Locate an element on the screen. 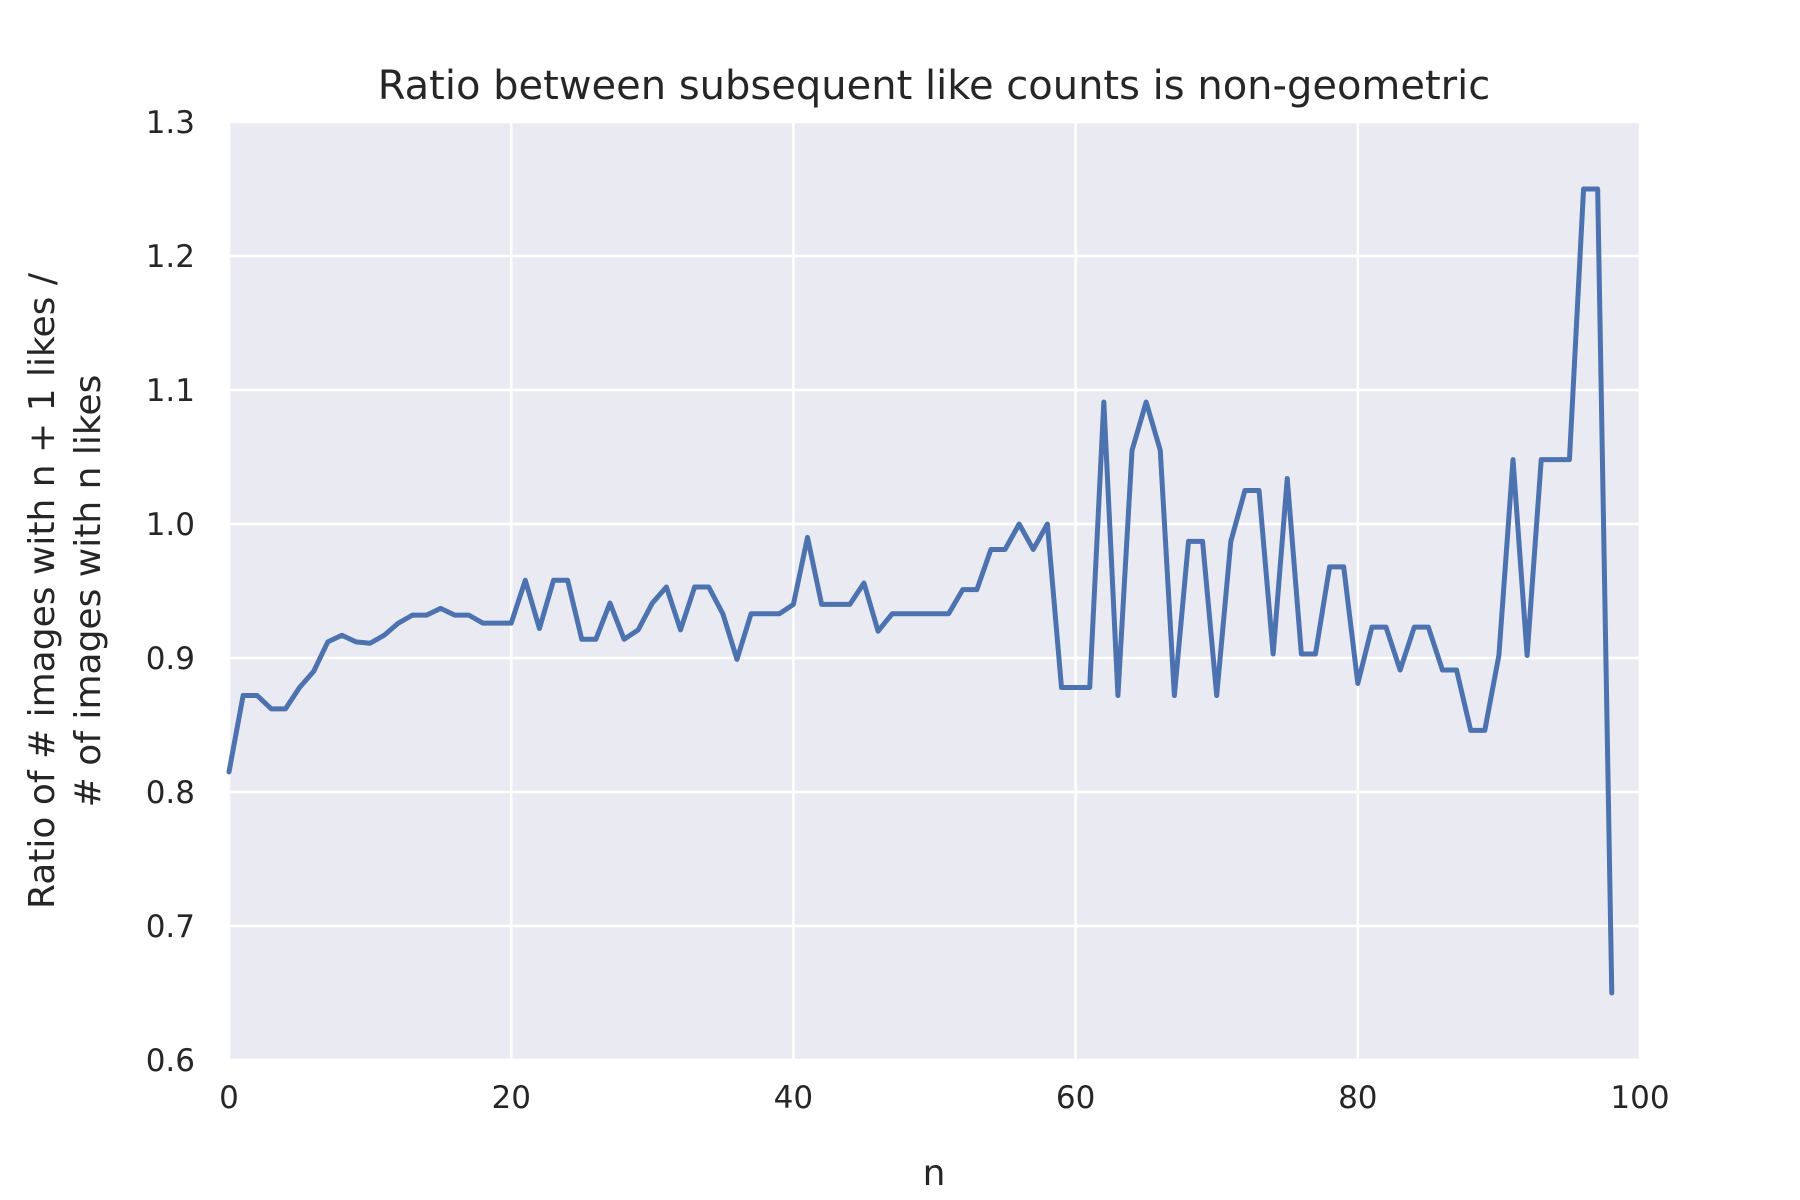 The height and width of the screenshot is (1200, 1800). y-tick-label: 1.1 is located at coordinates (170, 391).